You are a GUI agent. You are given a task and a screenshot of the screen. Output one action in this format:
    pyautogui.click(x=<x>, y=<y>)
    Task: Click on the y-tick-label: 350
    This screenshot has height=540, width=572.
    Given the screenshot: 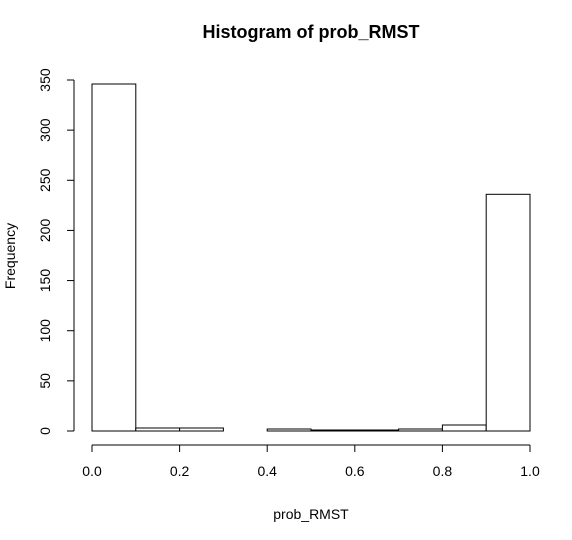 What is the action you would take?
    pyautogui.click(x=45, y=80)
    